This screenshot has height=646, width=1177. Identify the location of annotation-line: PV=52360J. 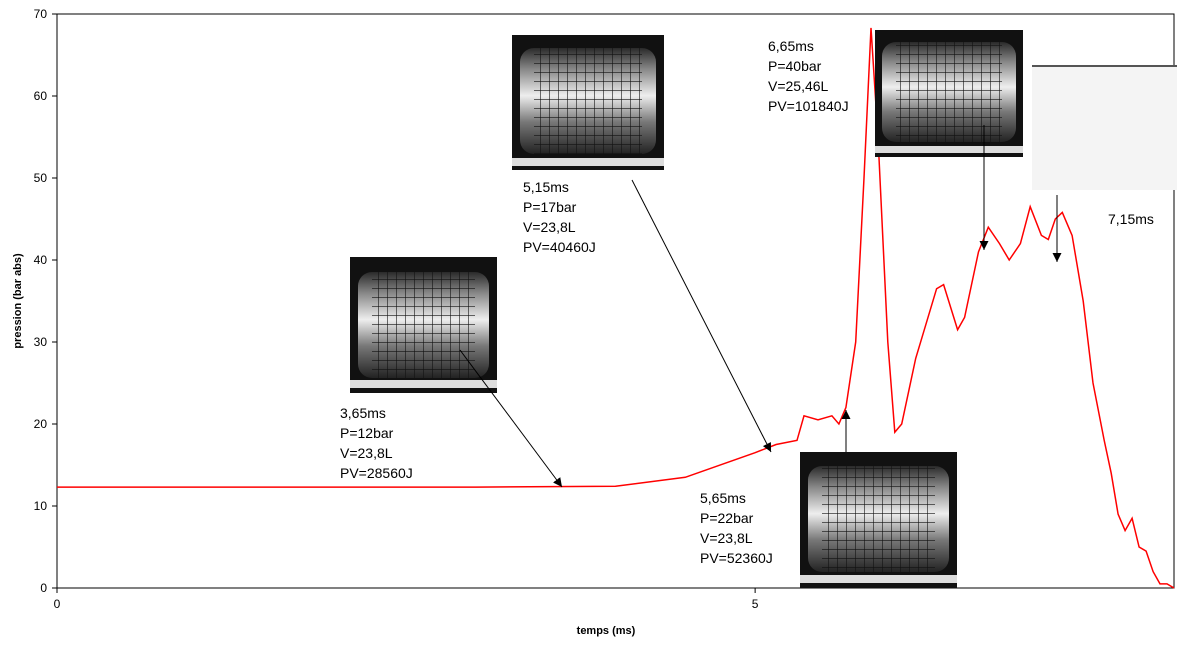
(736, 558).